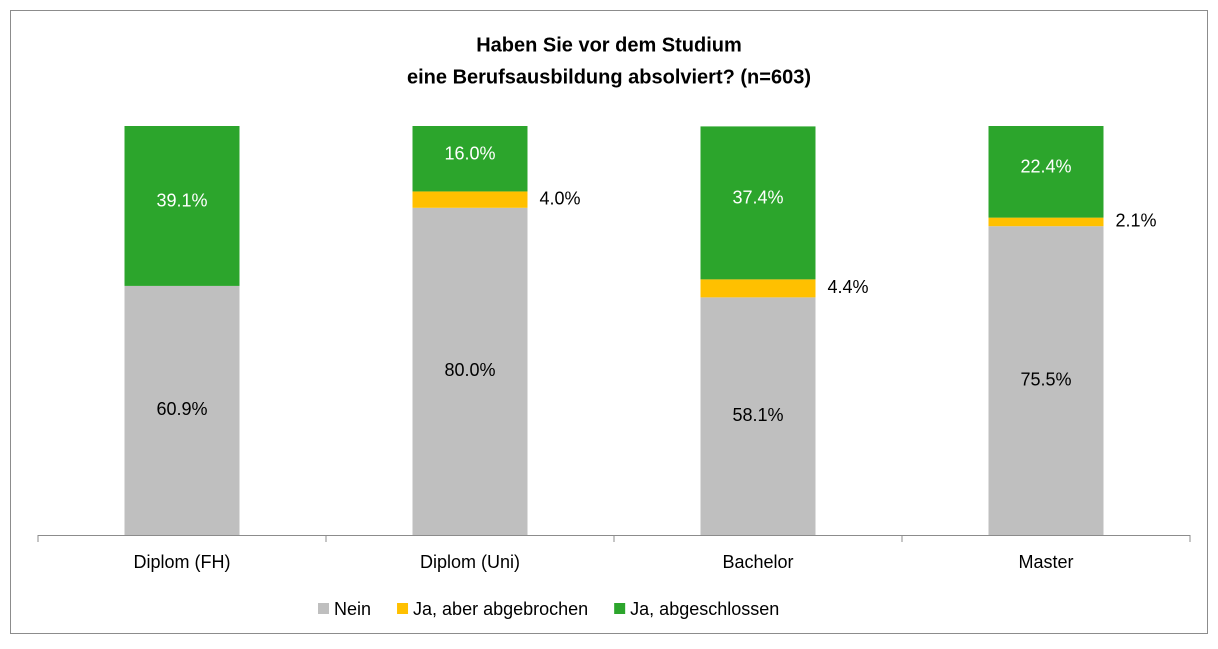 The width and height of the screenshot is (1218, 649). I want to click on legend-label: Ja, aber abgebrochen, so click(500, 609).